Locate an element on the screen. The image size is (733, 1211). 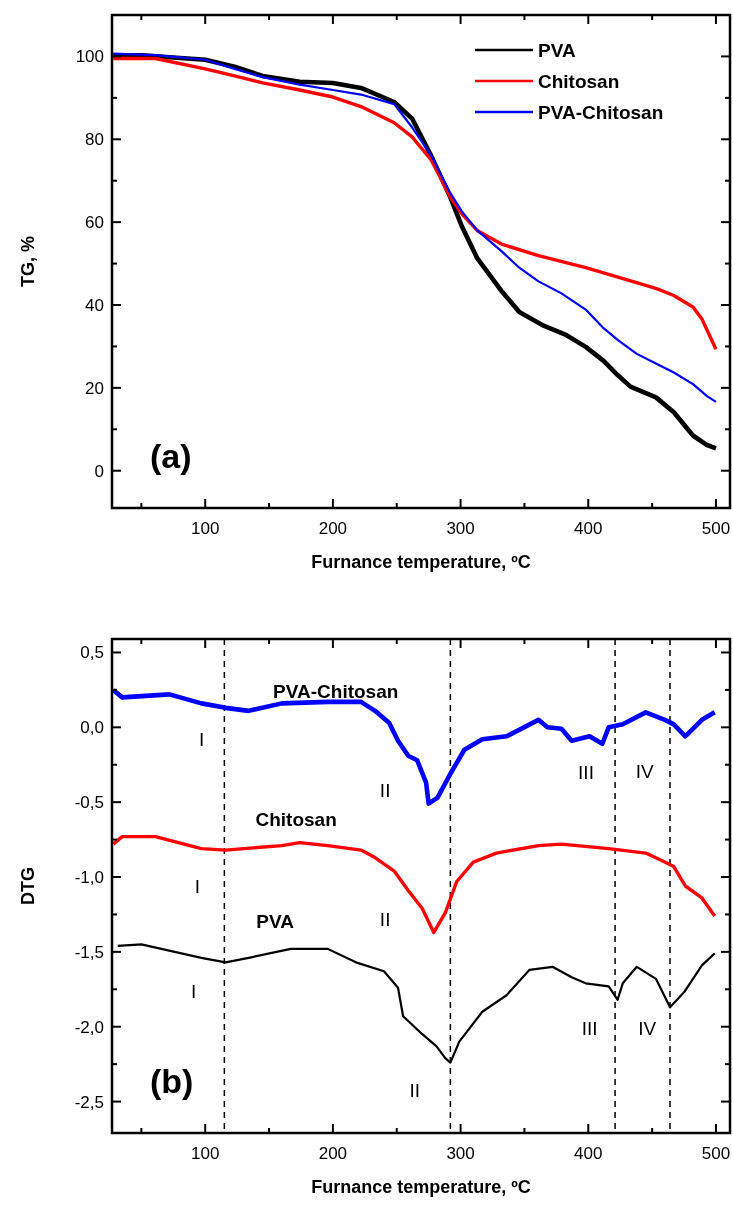
y-axis-title: DTG is located at coordinates (28, 886).